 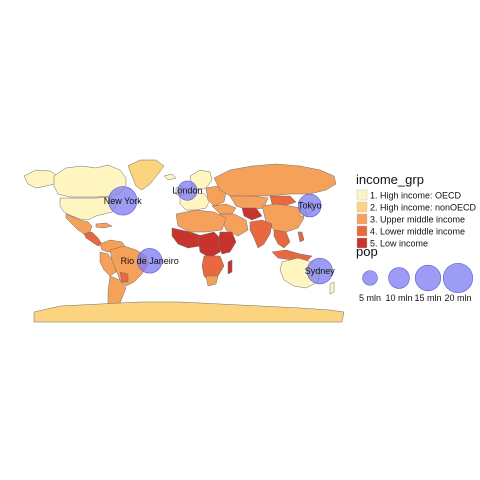 What do you see at coordinates (301, 237) in the screenshot?
I see `country-philippines` at bounding box center [301, 237].